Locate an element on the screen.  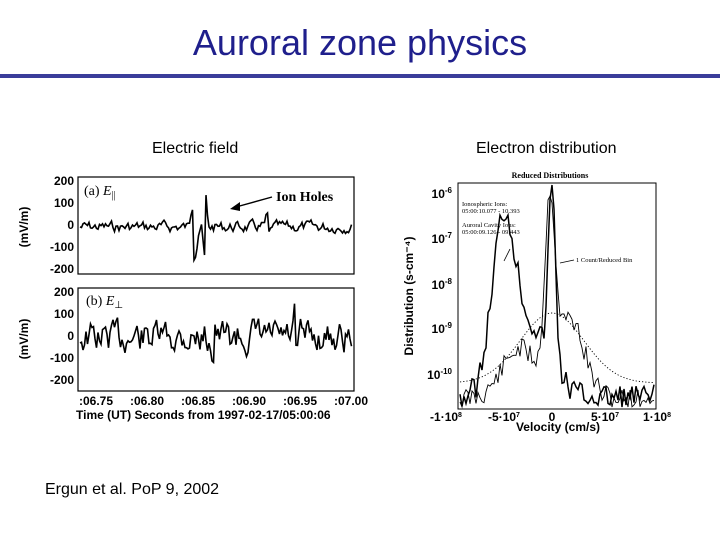
distribution-yticks: 10⁻⁶ 10⁻⁷ 10⁻⁸ 10⁻⁹ 10⁻¹⁰ is located at coordinates (439, 284).